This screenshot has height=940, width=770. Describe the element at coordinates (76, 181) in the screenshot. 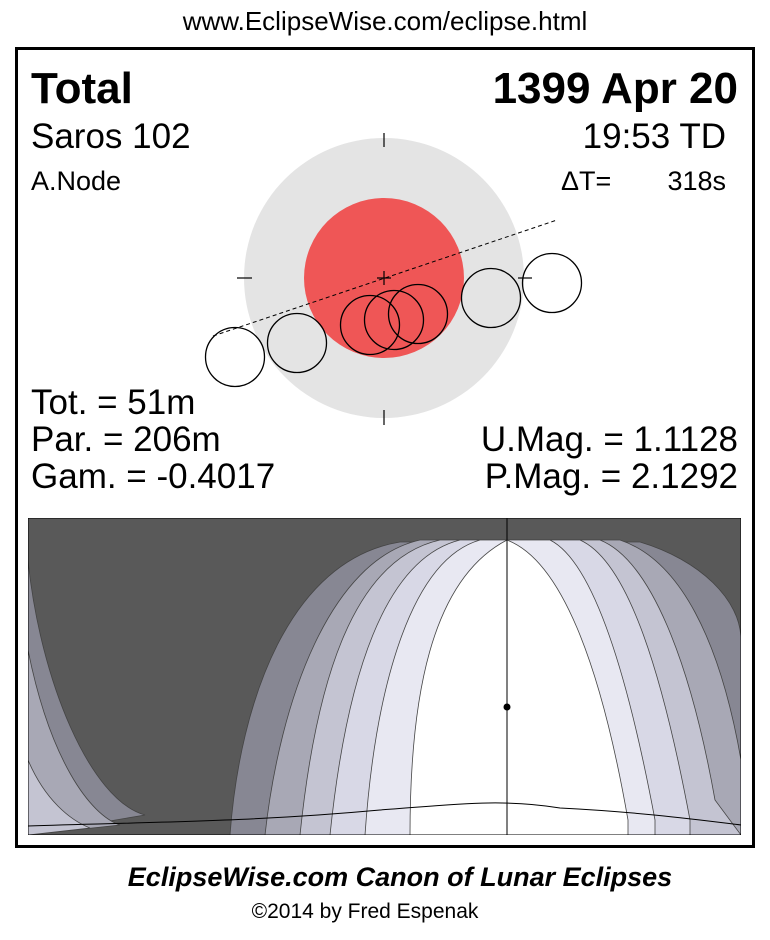

I see `node: A.Node` at that location.